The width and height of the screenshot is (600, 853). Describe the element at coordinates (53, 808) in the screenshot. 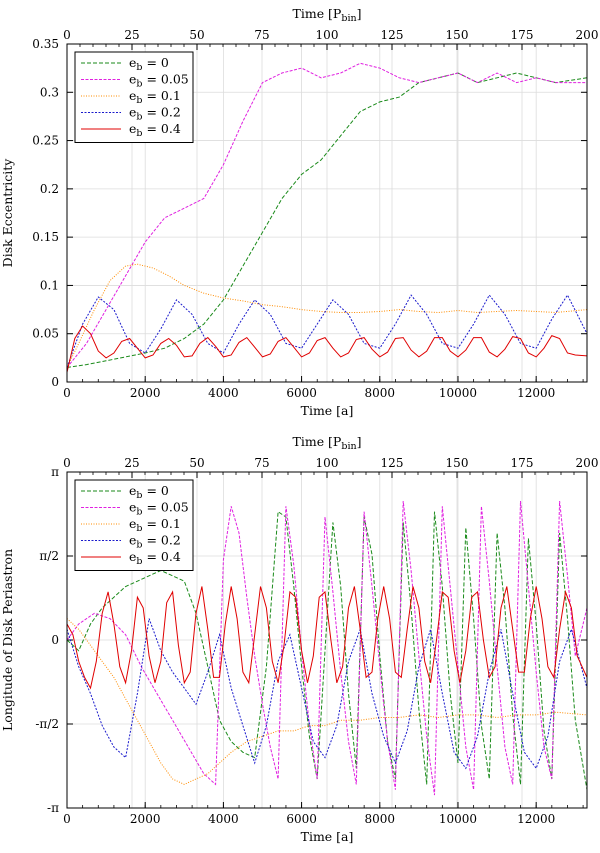

I see `y-tick-label: -π` at that location.